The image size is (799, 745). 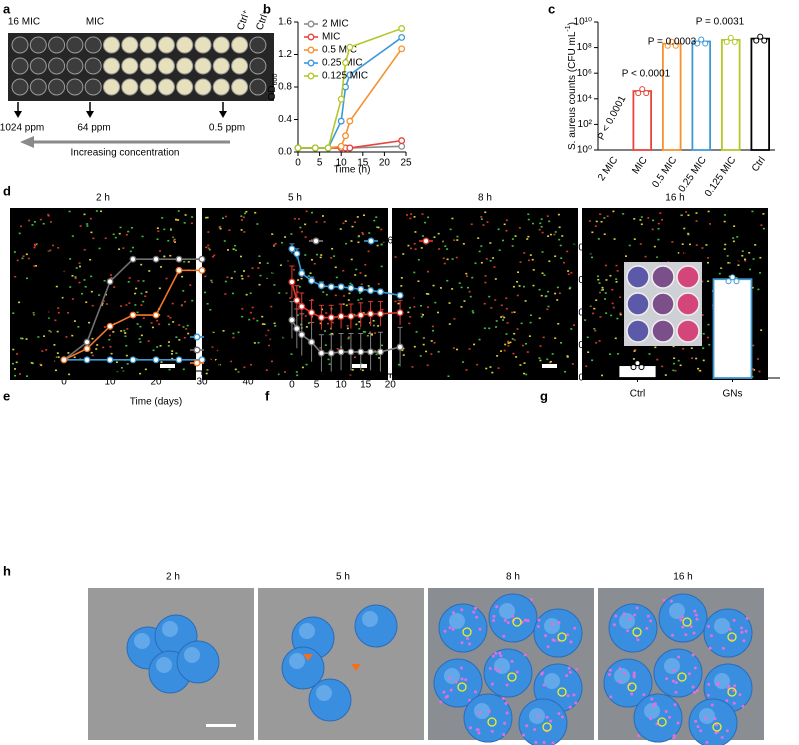 What do you see at coordinates (662, 722) in the screenshot?
I see `marker-ring` at bounding box center [662, 722].